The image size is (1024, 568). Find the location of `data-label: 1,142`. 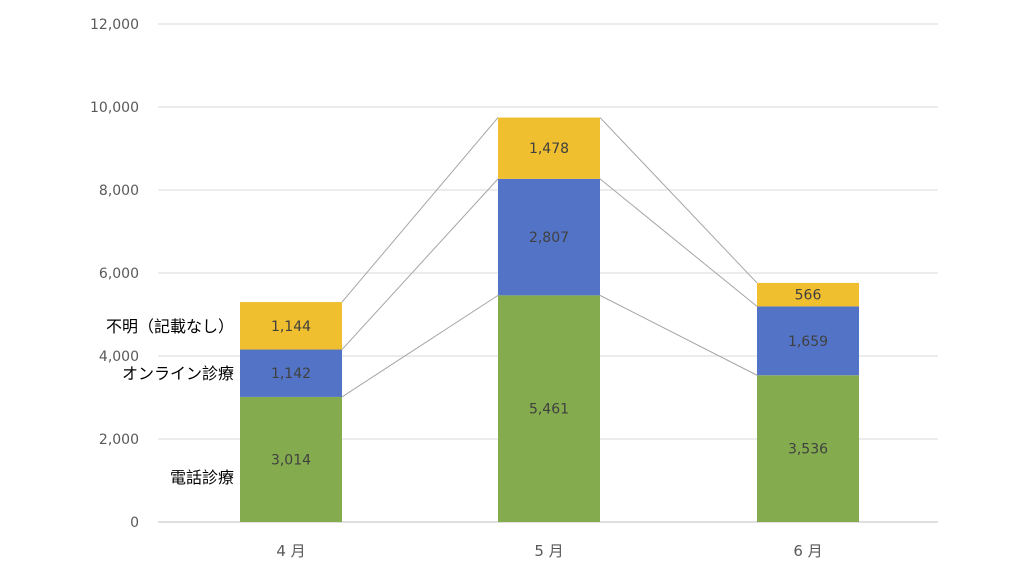

data-label: 1,142 is located at coordinates (291, 374).